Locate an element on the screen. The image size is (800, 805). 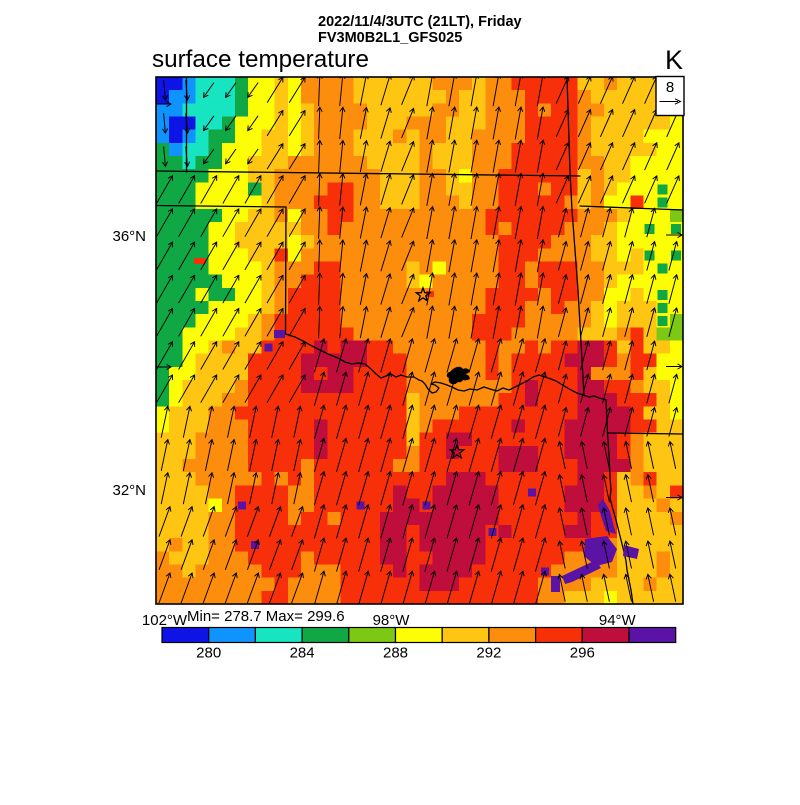
svg-text: 32°N is located at coordinates (129, 490).